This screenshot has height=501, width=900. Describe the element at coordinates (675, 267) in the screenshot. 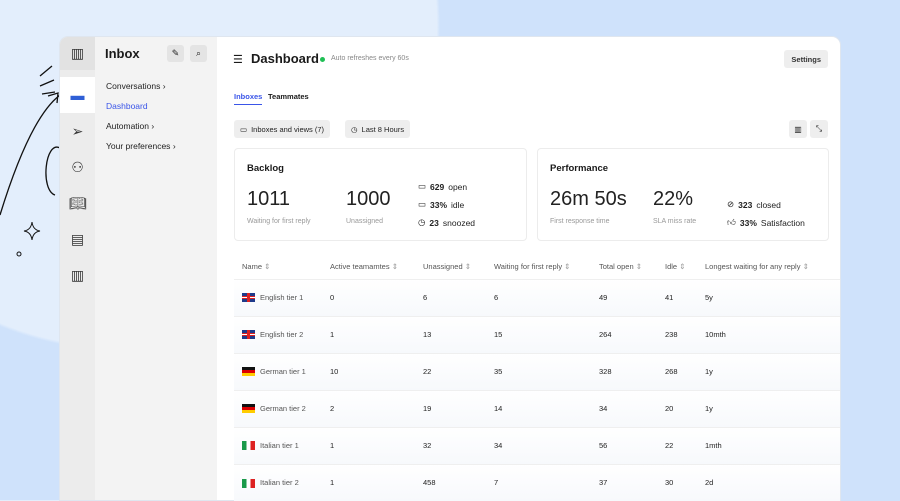

I see `column-header: Idle ⇕` at that location.